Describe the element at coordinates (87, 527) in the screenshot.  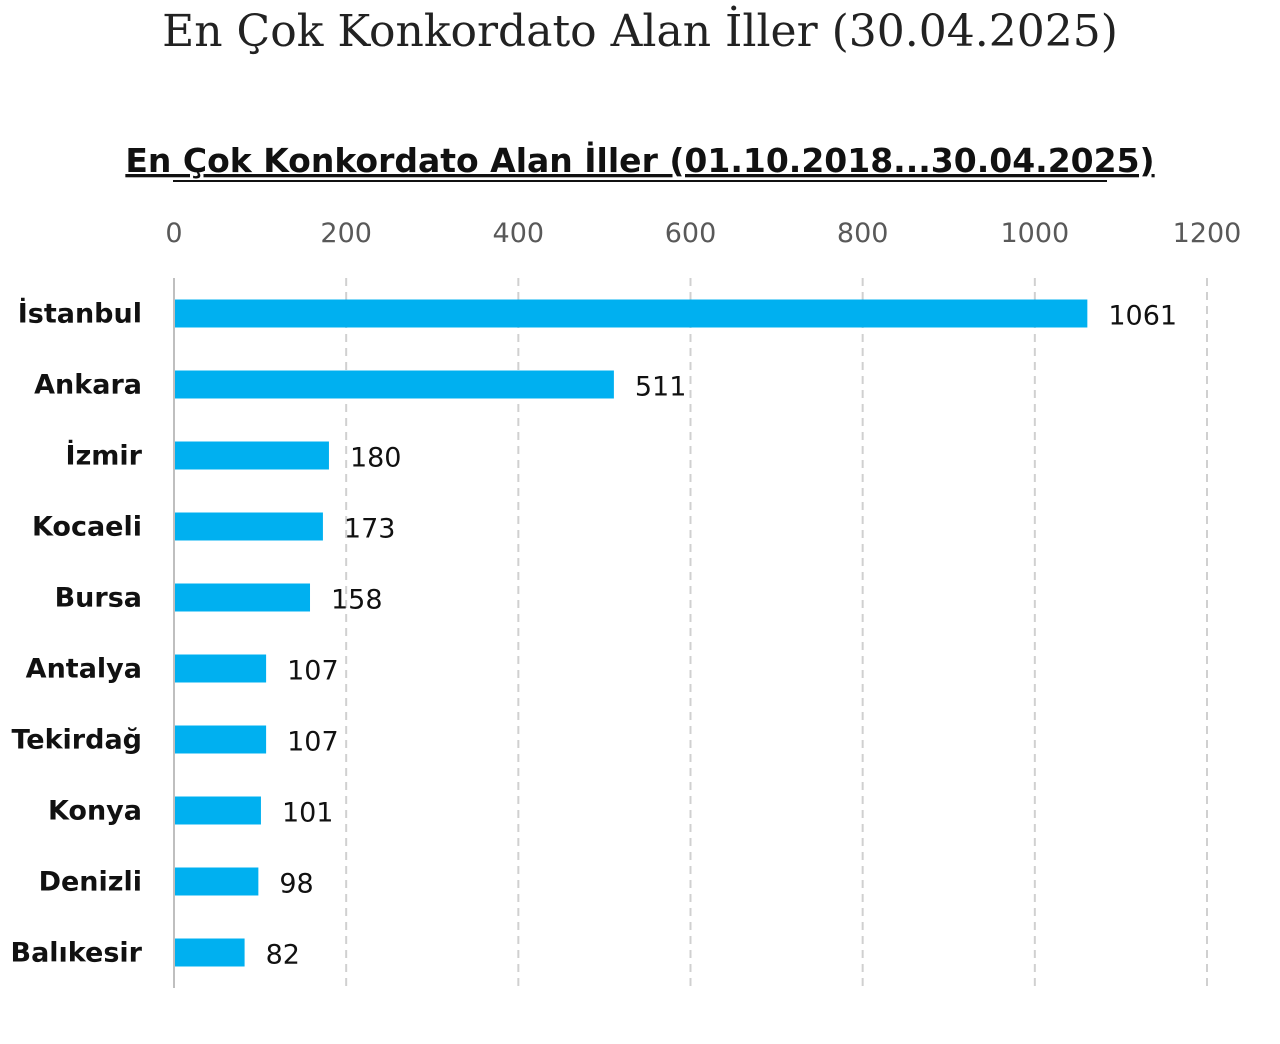
I see `category-label: Kocaeli` at that location.